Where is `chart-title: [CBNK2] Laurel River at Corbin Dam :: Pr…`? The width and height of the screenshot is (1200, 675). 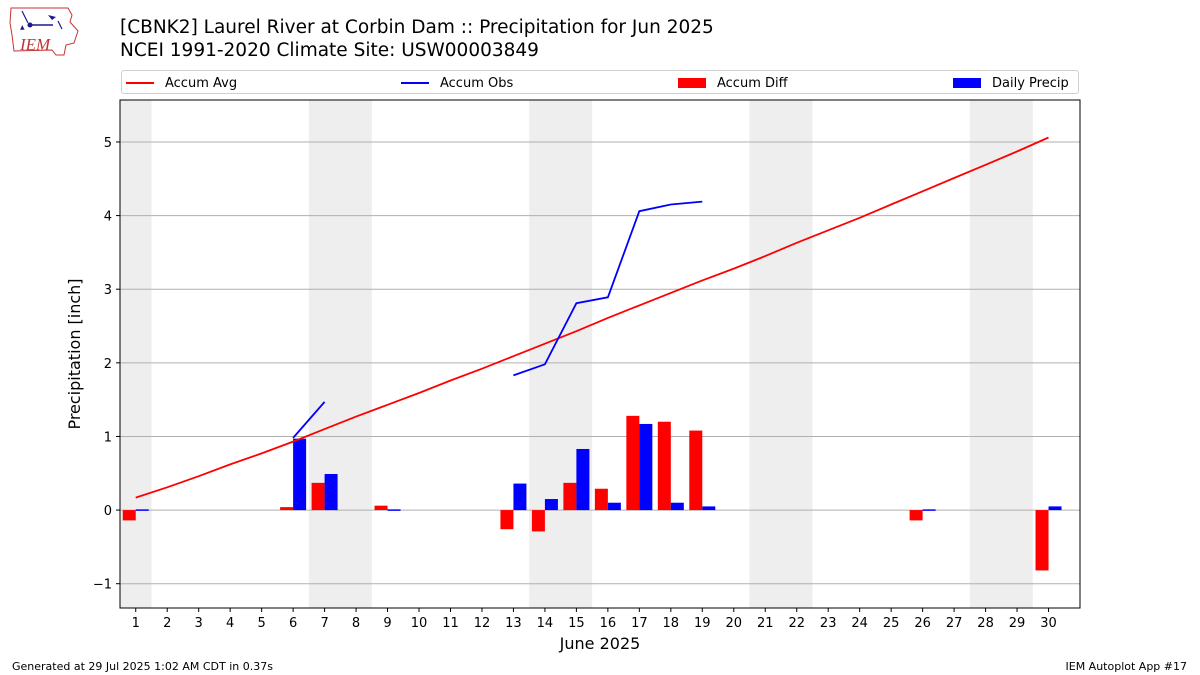 chart-title: [CBNK2] Laurel River at Corbin Dam :: Pr… is located at coordinates (417, 27).